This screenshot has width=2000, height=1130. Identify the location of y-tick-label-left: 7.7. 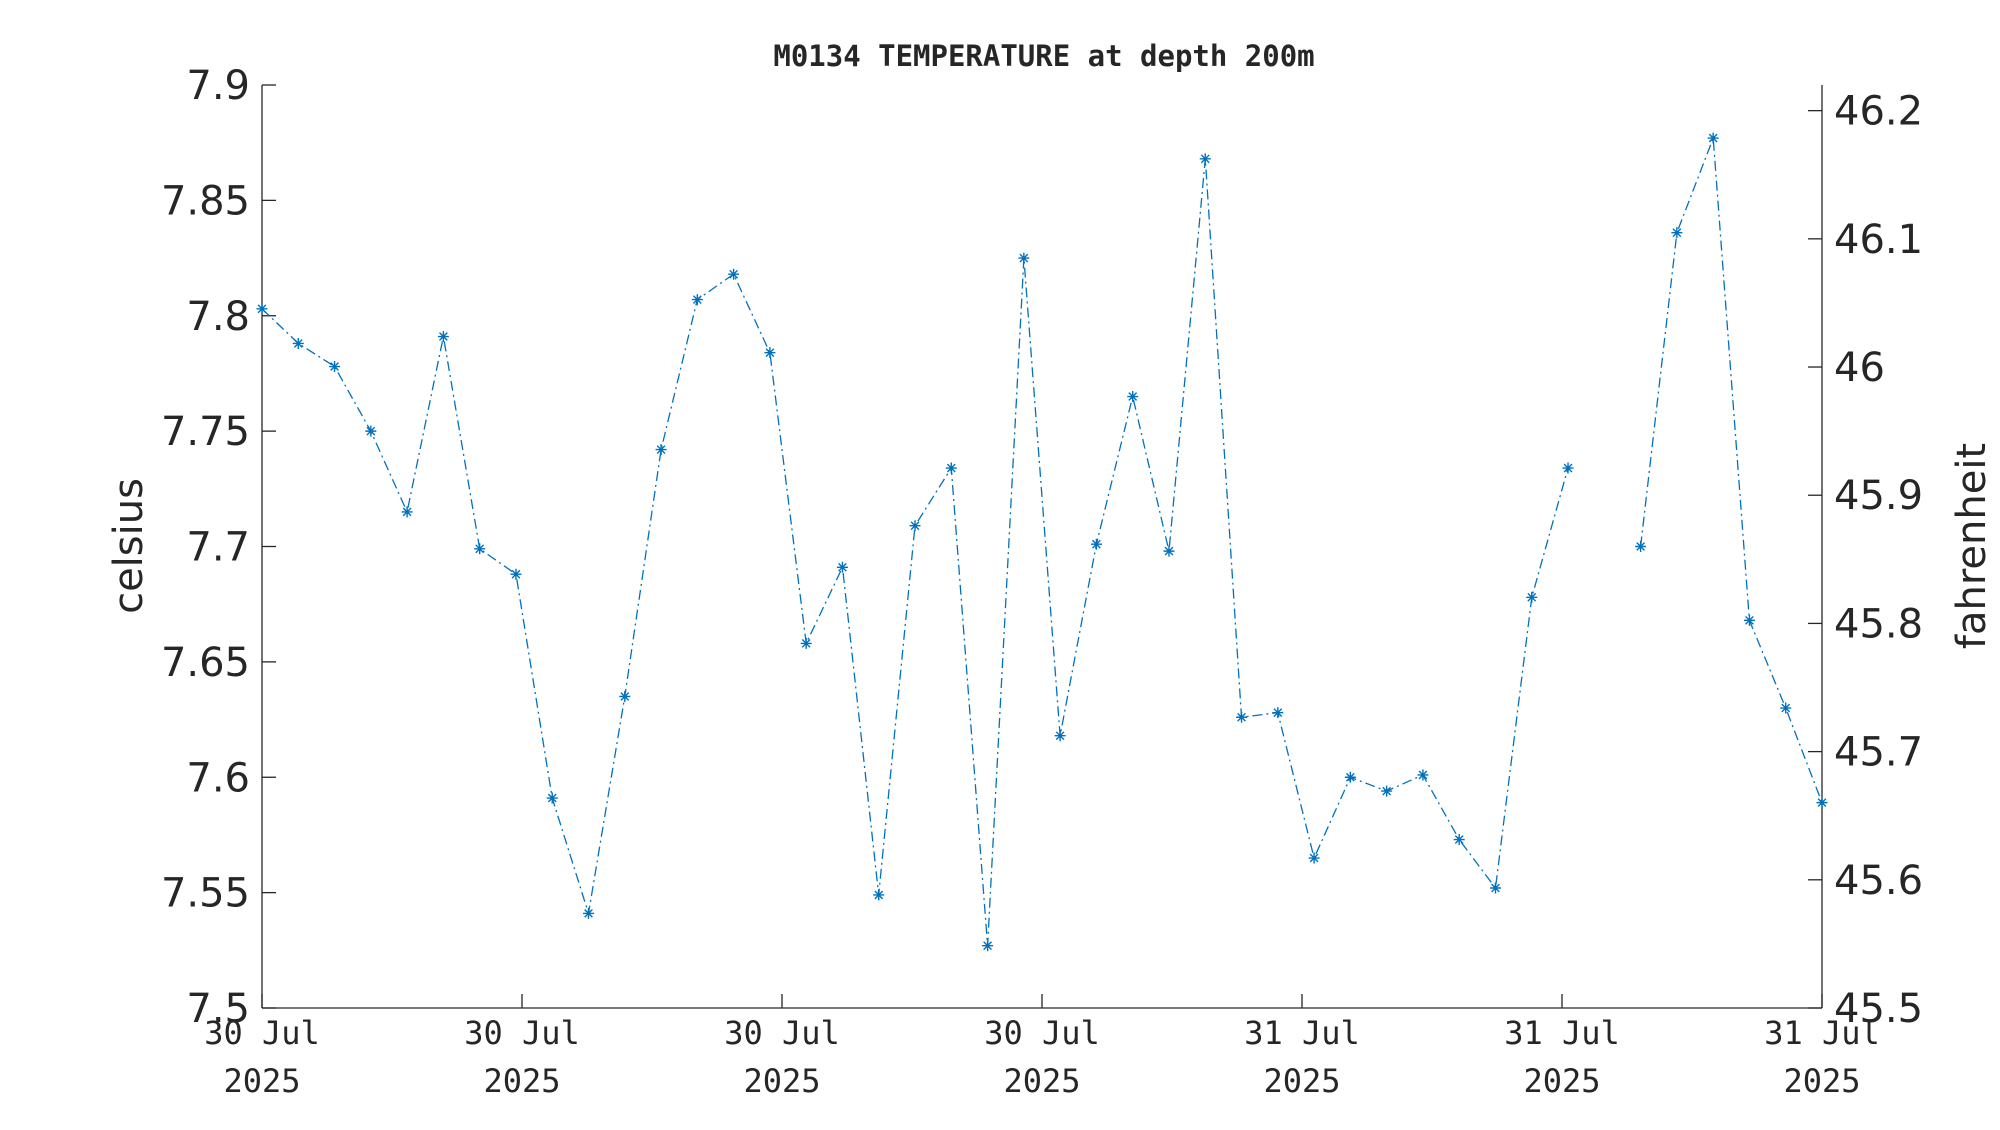
(218, 548).